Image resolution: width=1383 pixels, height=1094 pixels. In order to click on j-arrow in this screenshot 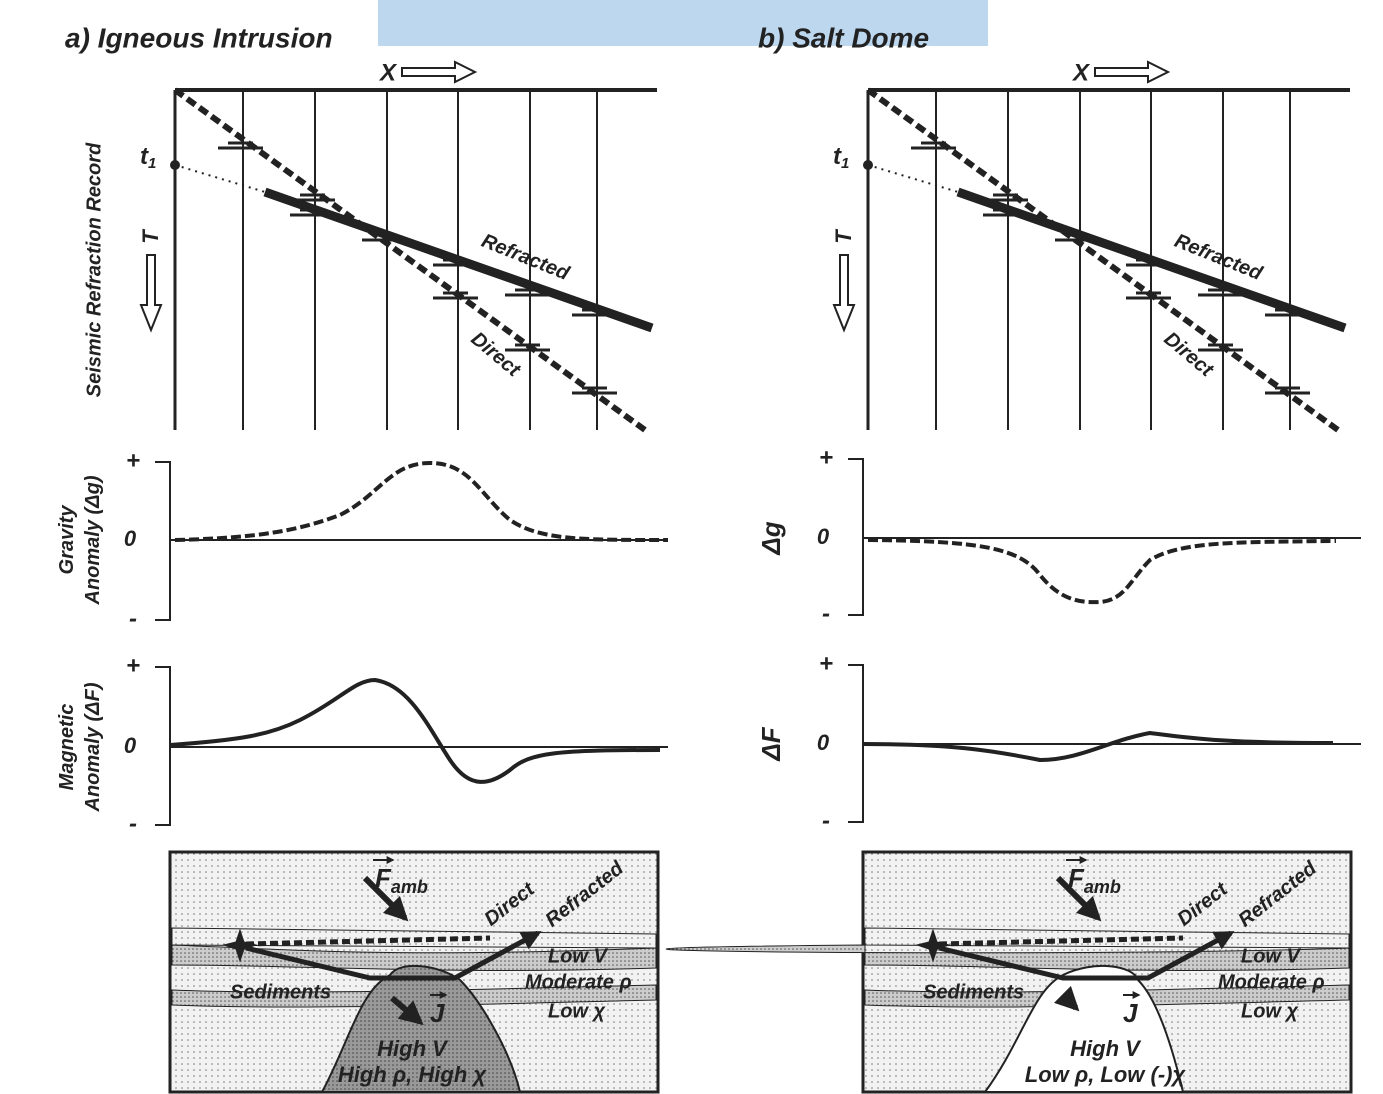, I will do `click(1066, 998)`.